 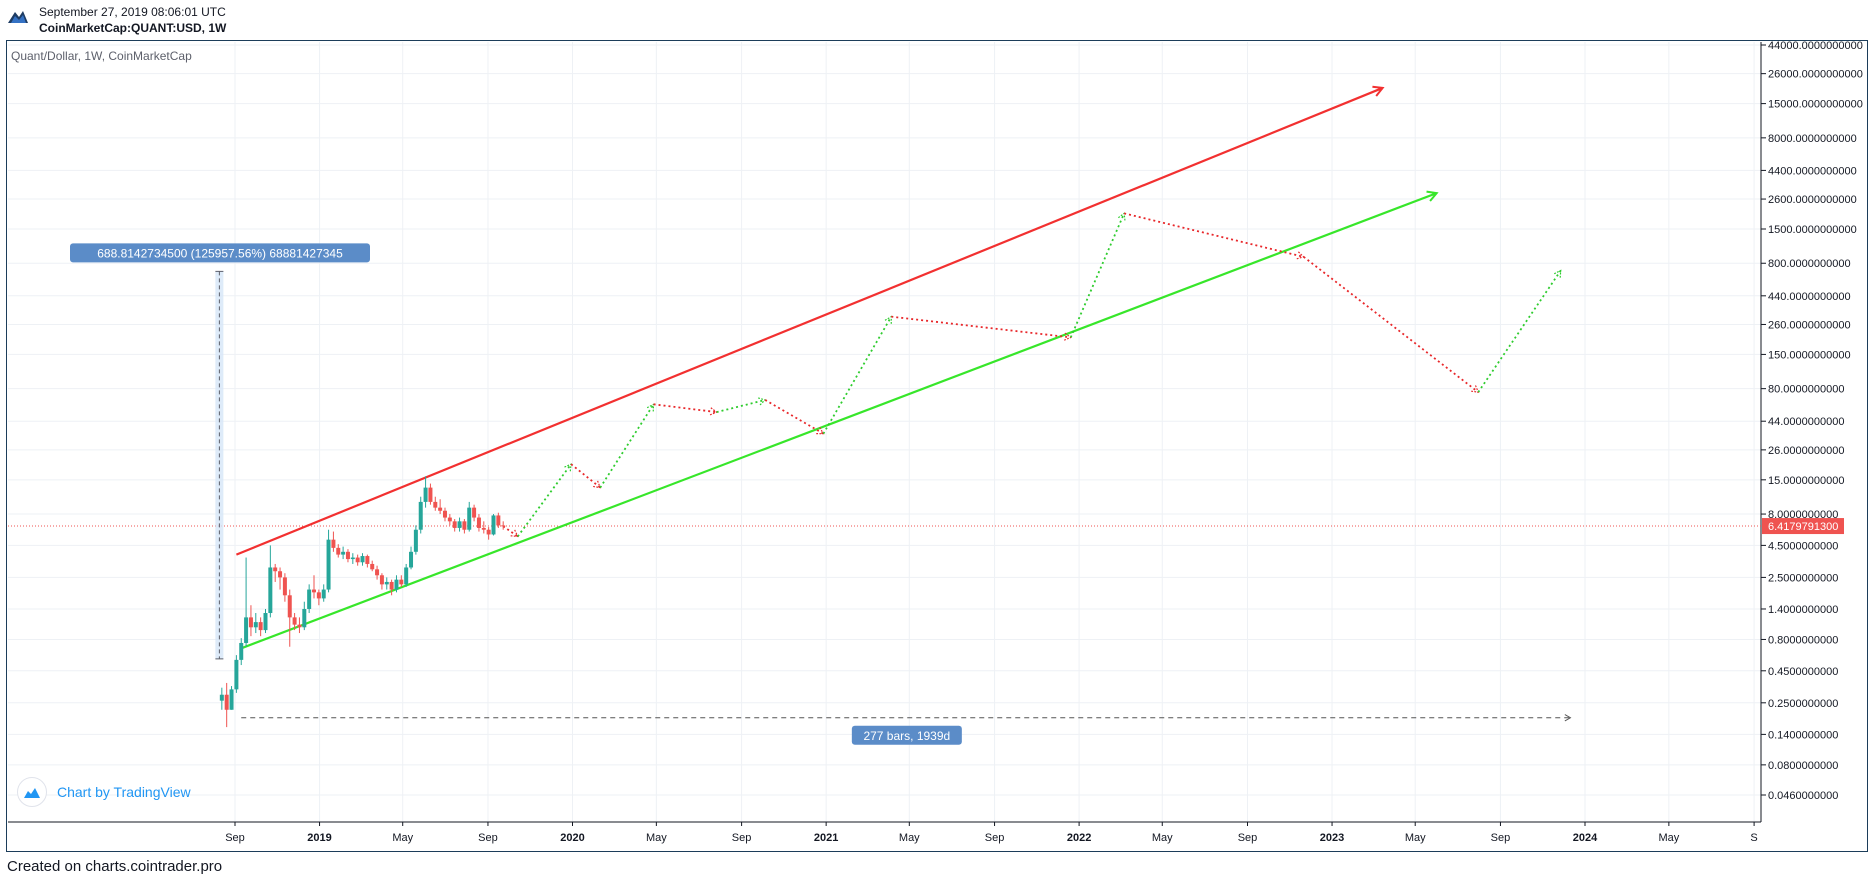 What do you see at coordinates (1803, 546) in the screenshot?
I see `y-tick-label: 4.5000000000` at bounding box center [1803, 546].